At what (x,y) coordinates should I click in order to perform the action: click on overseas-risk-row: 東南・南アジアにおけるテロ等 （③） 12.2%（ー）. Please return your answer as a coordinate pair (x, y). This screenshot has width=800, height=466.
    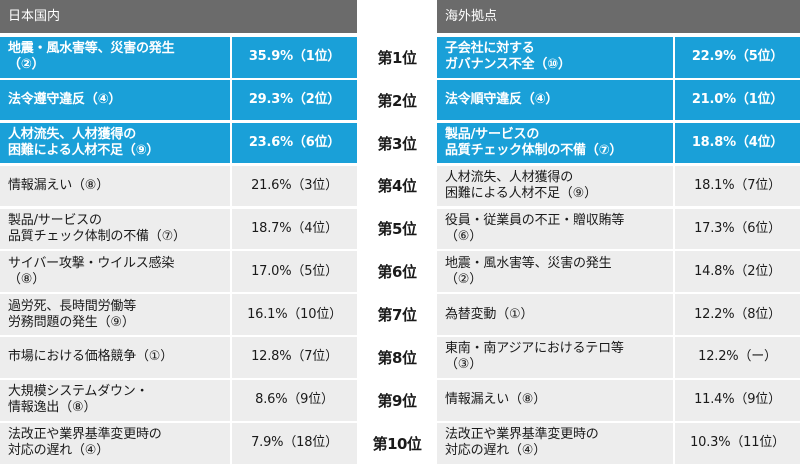
    Looking at the image, I should click on (618, 357).